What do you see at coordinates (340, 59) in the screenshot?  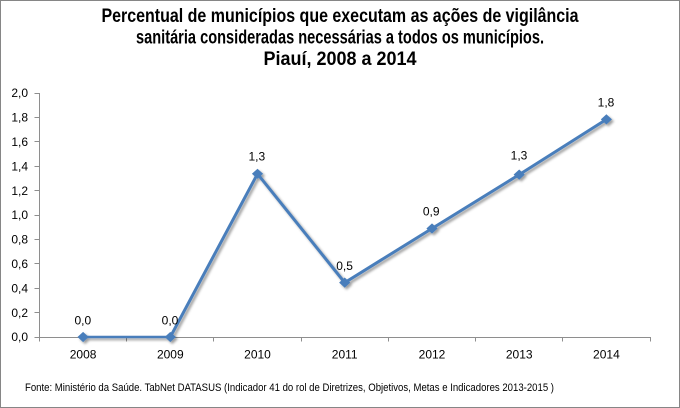 I see `svg-text: Piauí, 2008 a 2014` at bounding box center [340, 59].